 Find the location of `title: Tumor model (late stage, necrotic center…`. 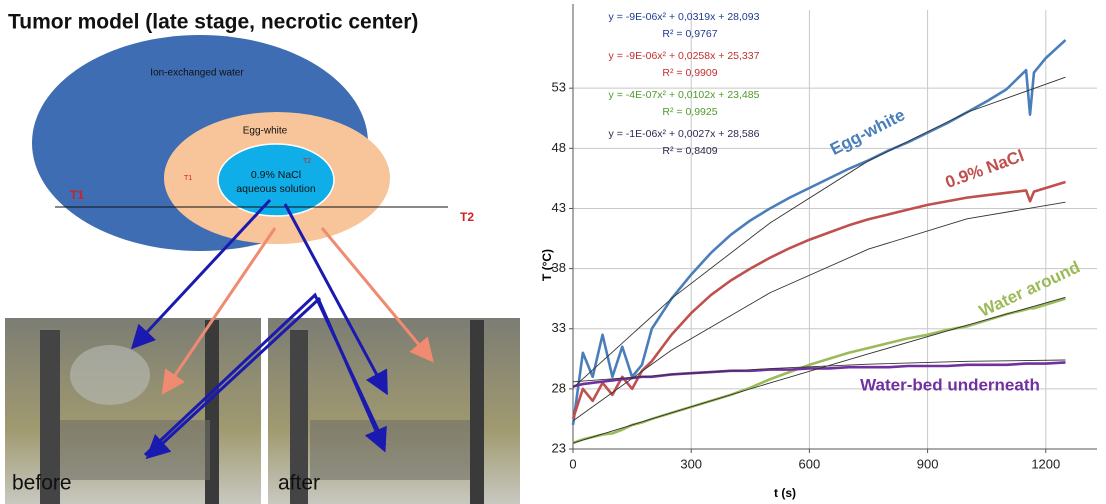

title: Tumor model (late stage, necrotic center… is located at coordinates (213, 22).